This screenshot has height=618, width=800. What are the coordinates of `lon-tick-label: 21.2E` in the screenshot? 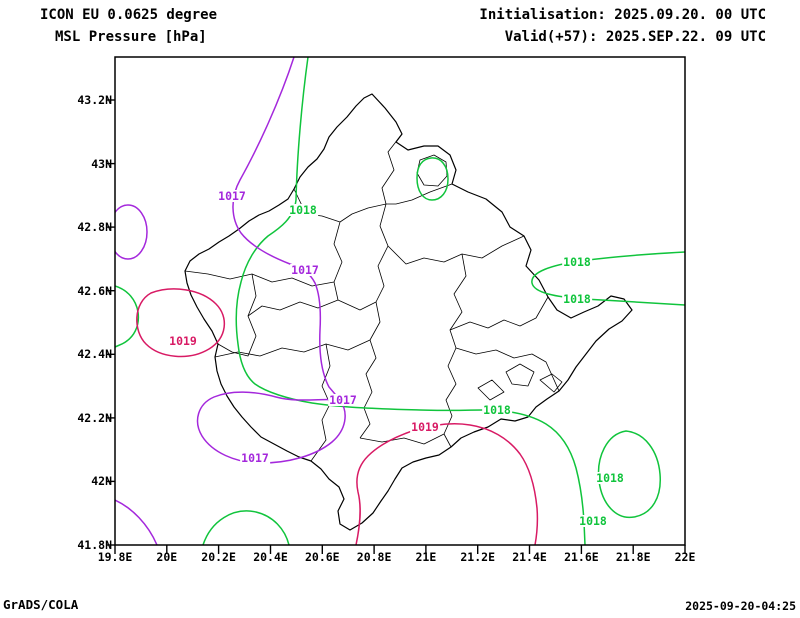 It's located at (477, 557).